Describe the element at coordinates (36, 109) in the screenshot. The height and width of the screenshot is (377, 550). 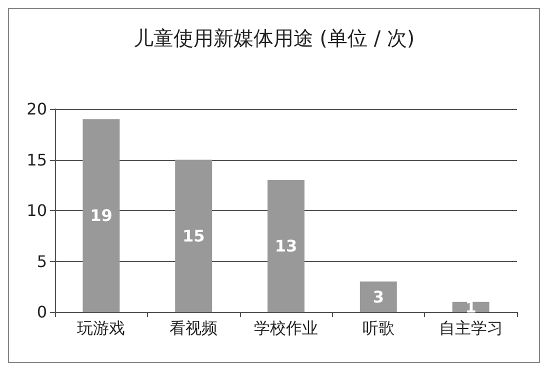
I see `y-tick-label: 20` at that location.